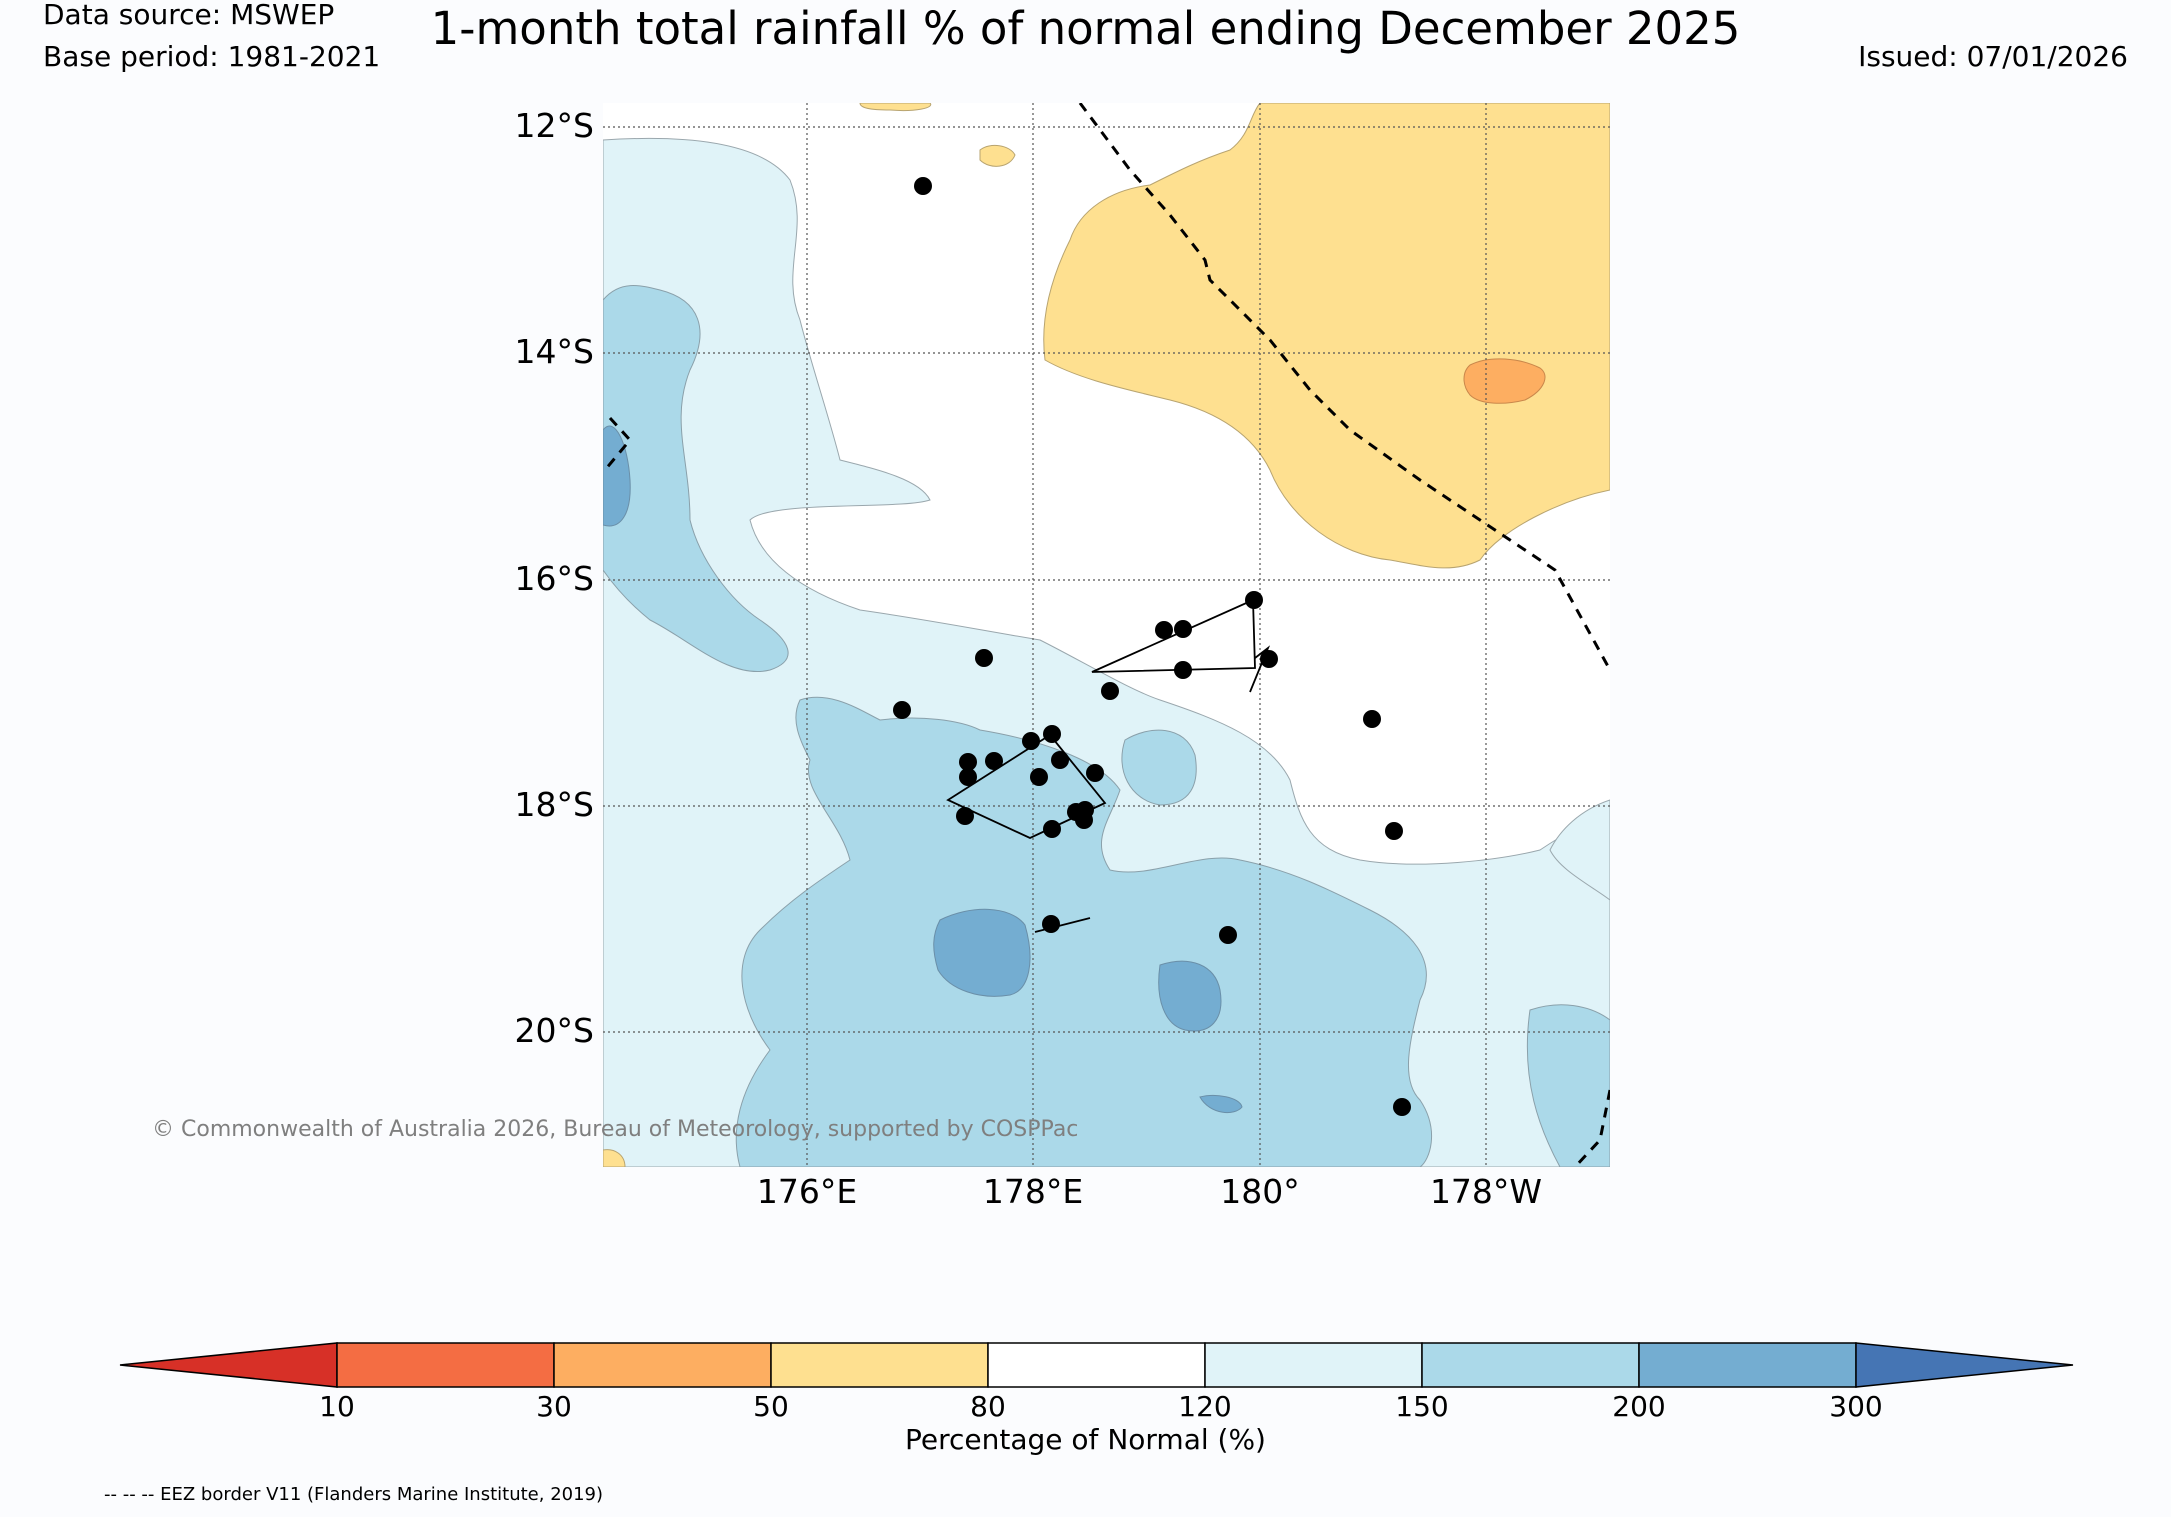  Describe the element at coordinates (554, 125) in the screenshot. I see `lat-label-12s: 12°S` at that location.